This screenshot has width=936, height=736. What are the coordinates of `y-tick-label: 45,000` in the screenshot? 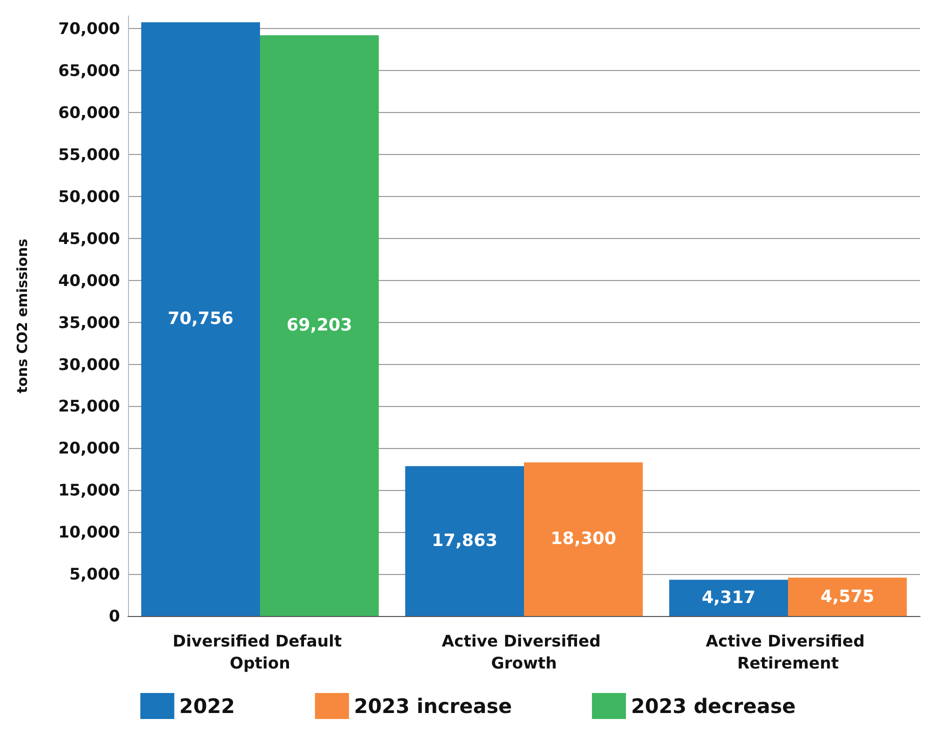 It's located at (89, 238).